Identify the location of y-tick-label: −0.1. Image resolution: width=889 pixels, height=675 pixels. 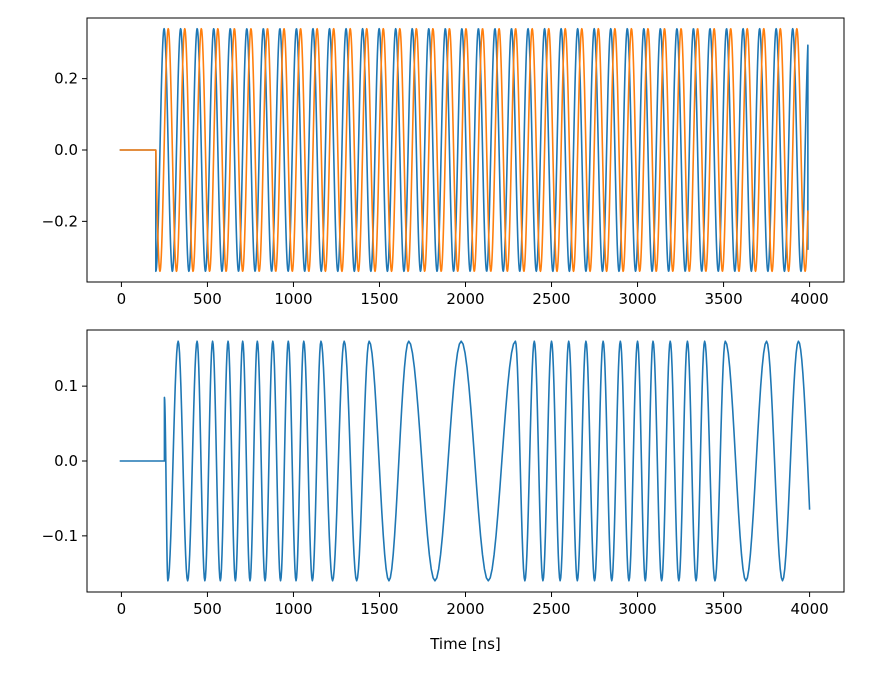
(60, 536).